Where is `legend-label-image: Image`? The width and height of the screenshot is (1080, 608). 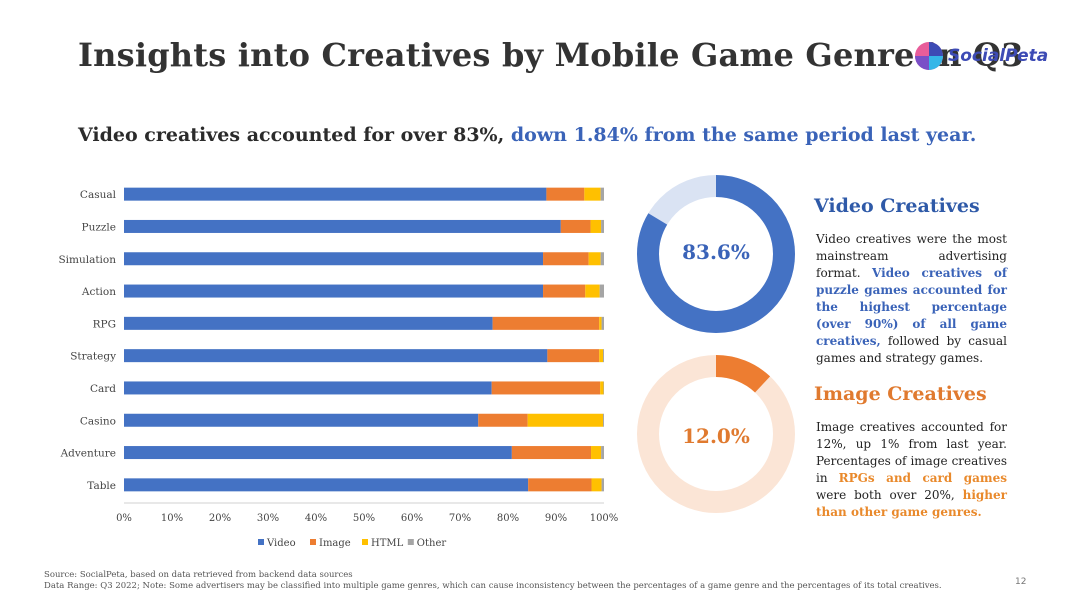 legend-label-image: Image is located at coordinates (335, 543).